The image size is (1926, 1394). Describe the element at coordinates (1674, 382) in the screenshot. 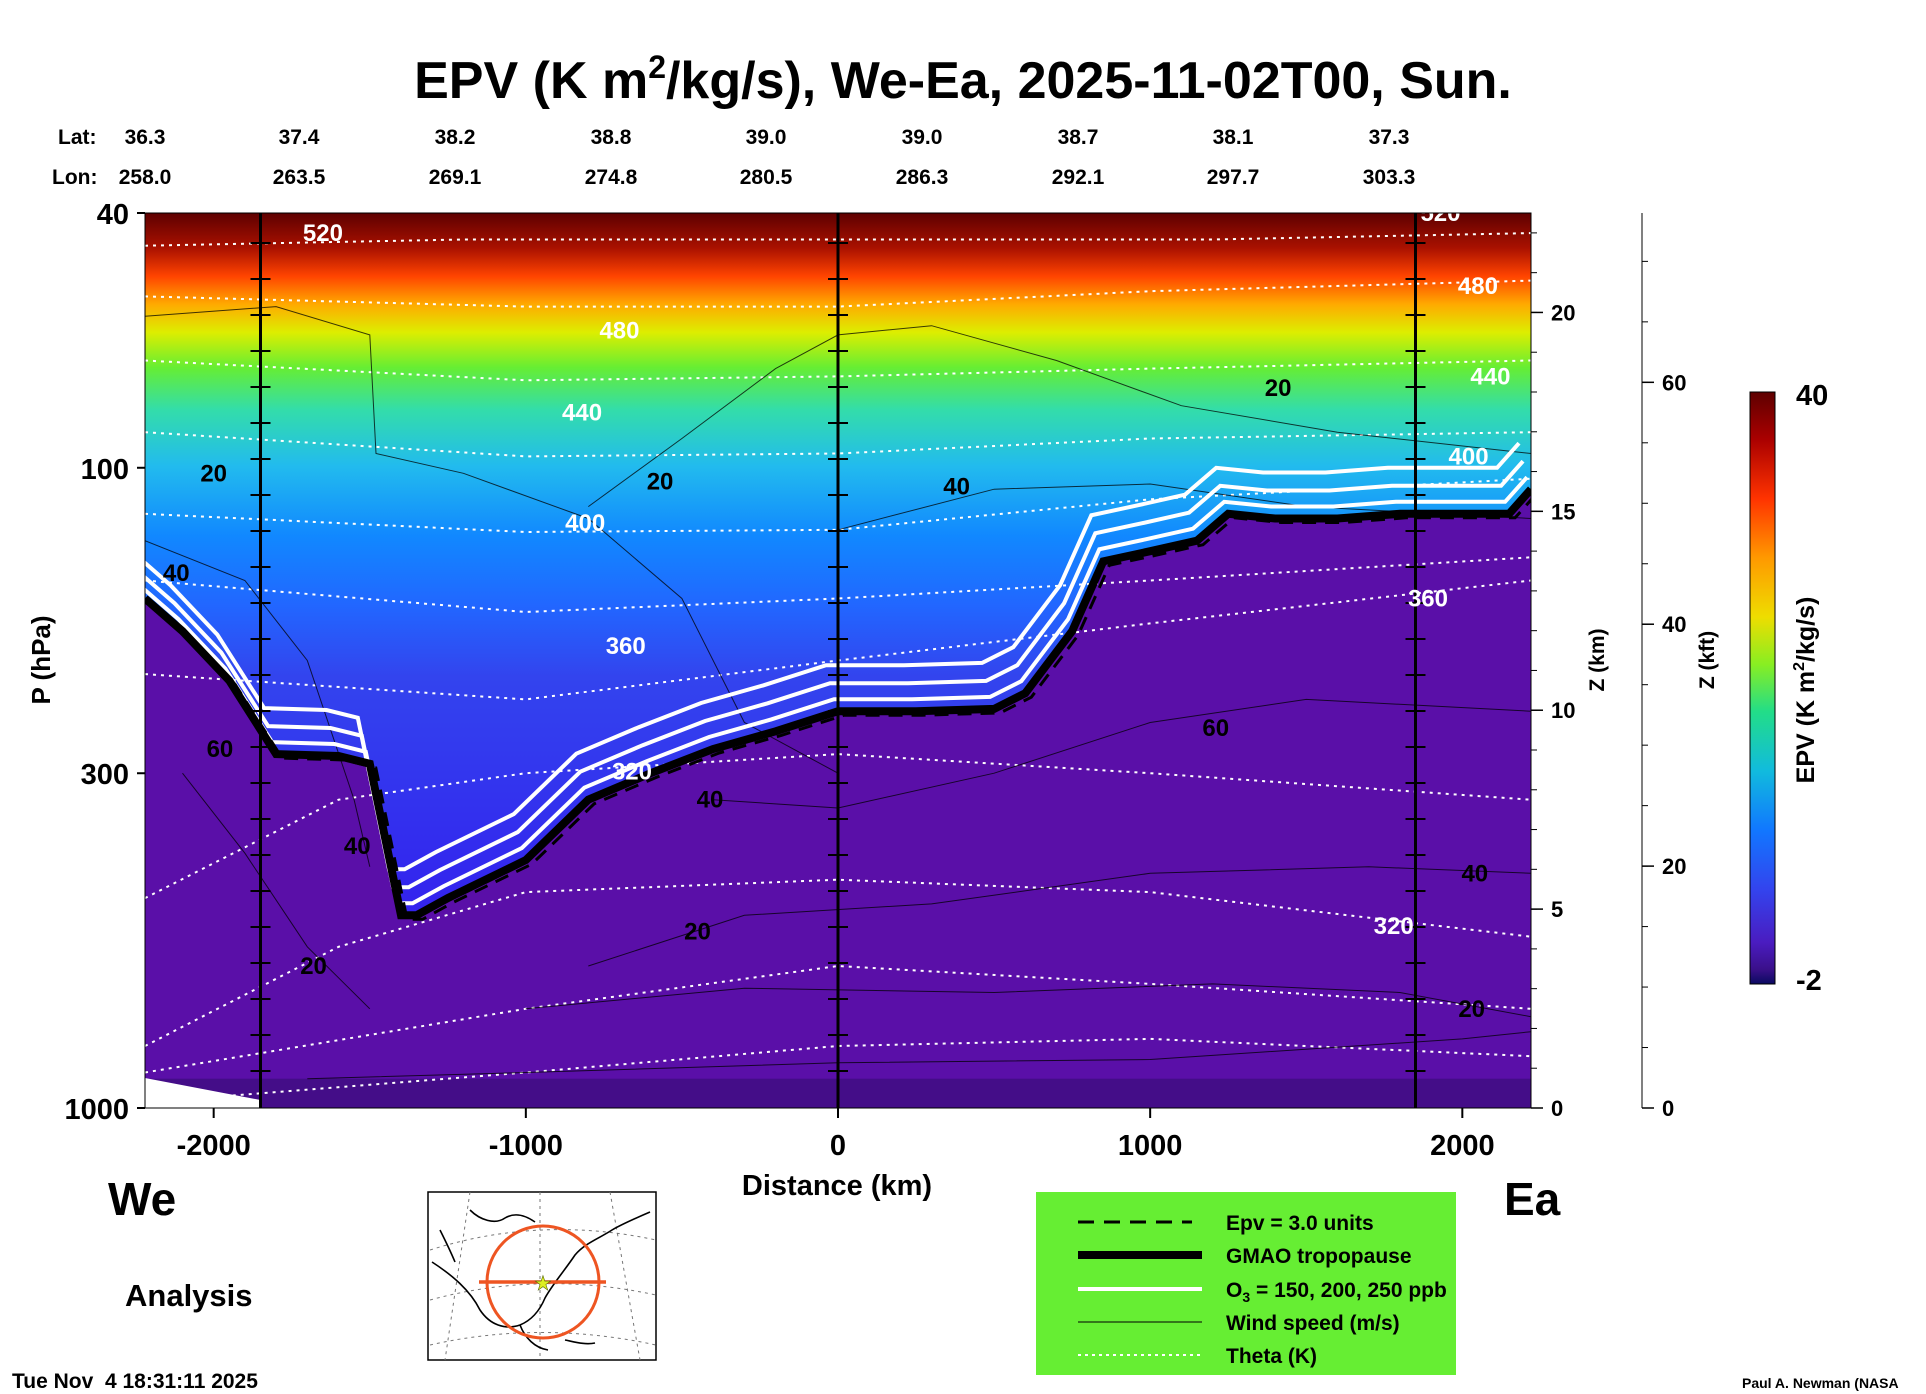

I see `z-kft-tick-label: 60` at that location.